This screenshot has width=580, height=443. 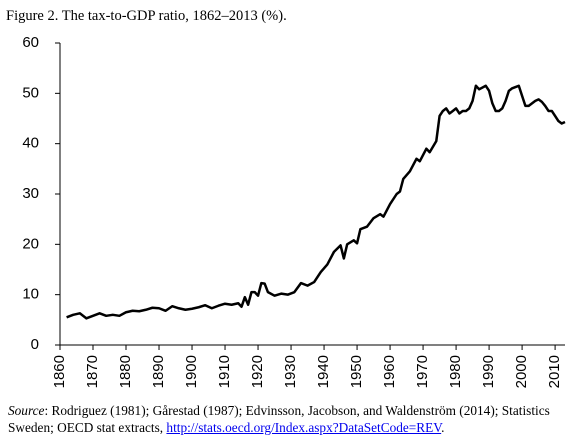 I want to click on x-tick-label: 1870, so click(x=92, y=371).